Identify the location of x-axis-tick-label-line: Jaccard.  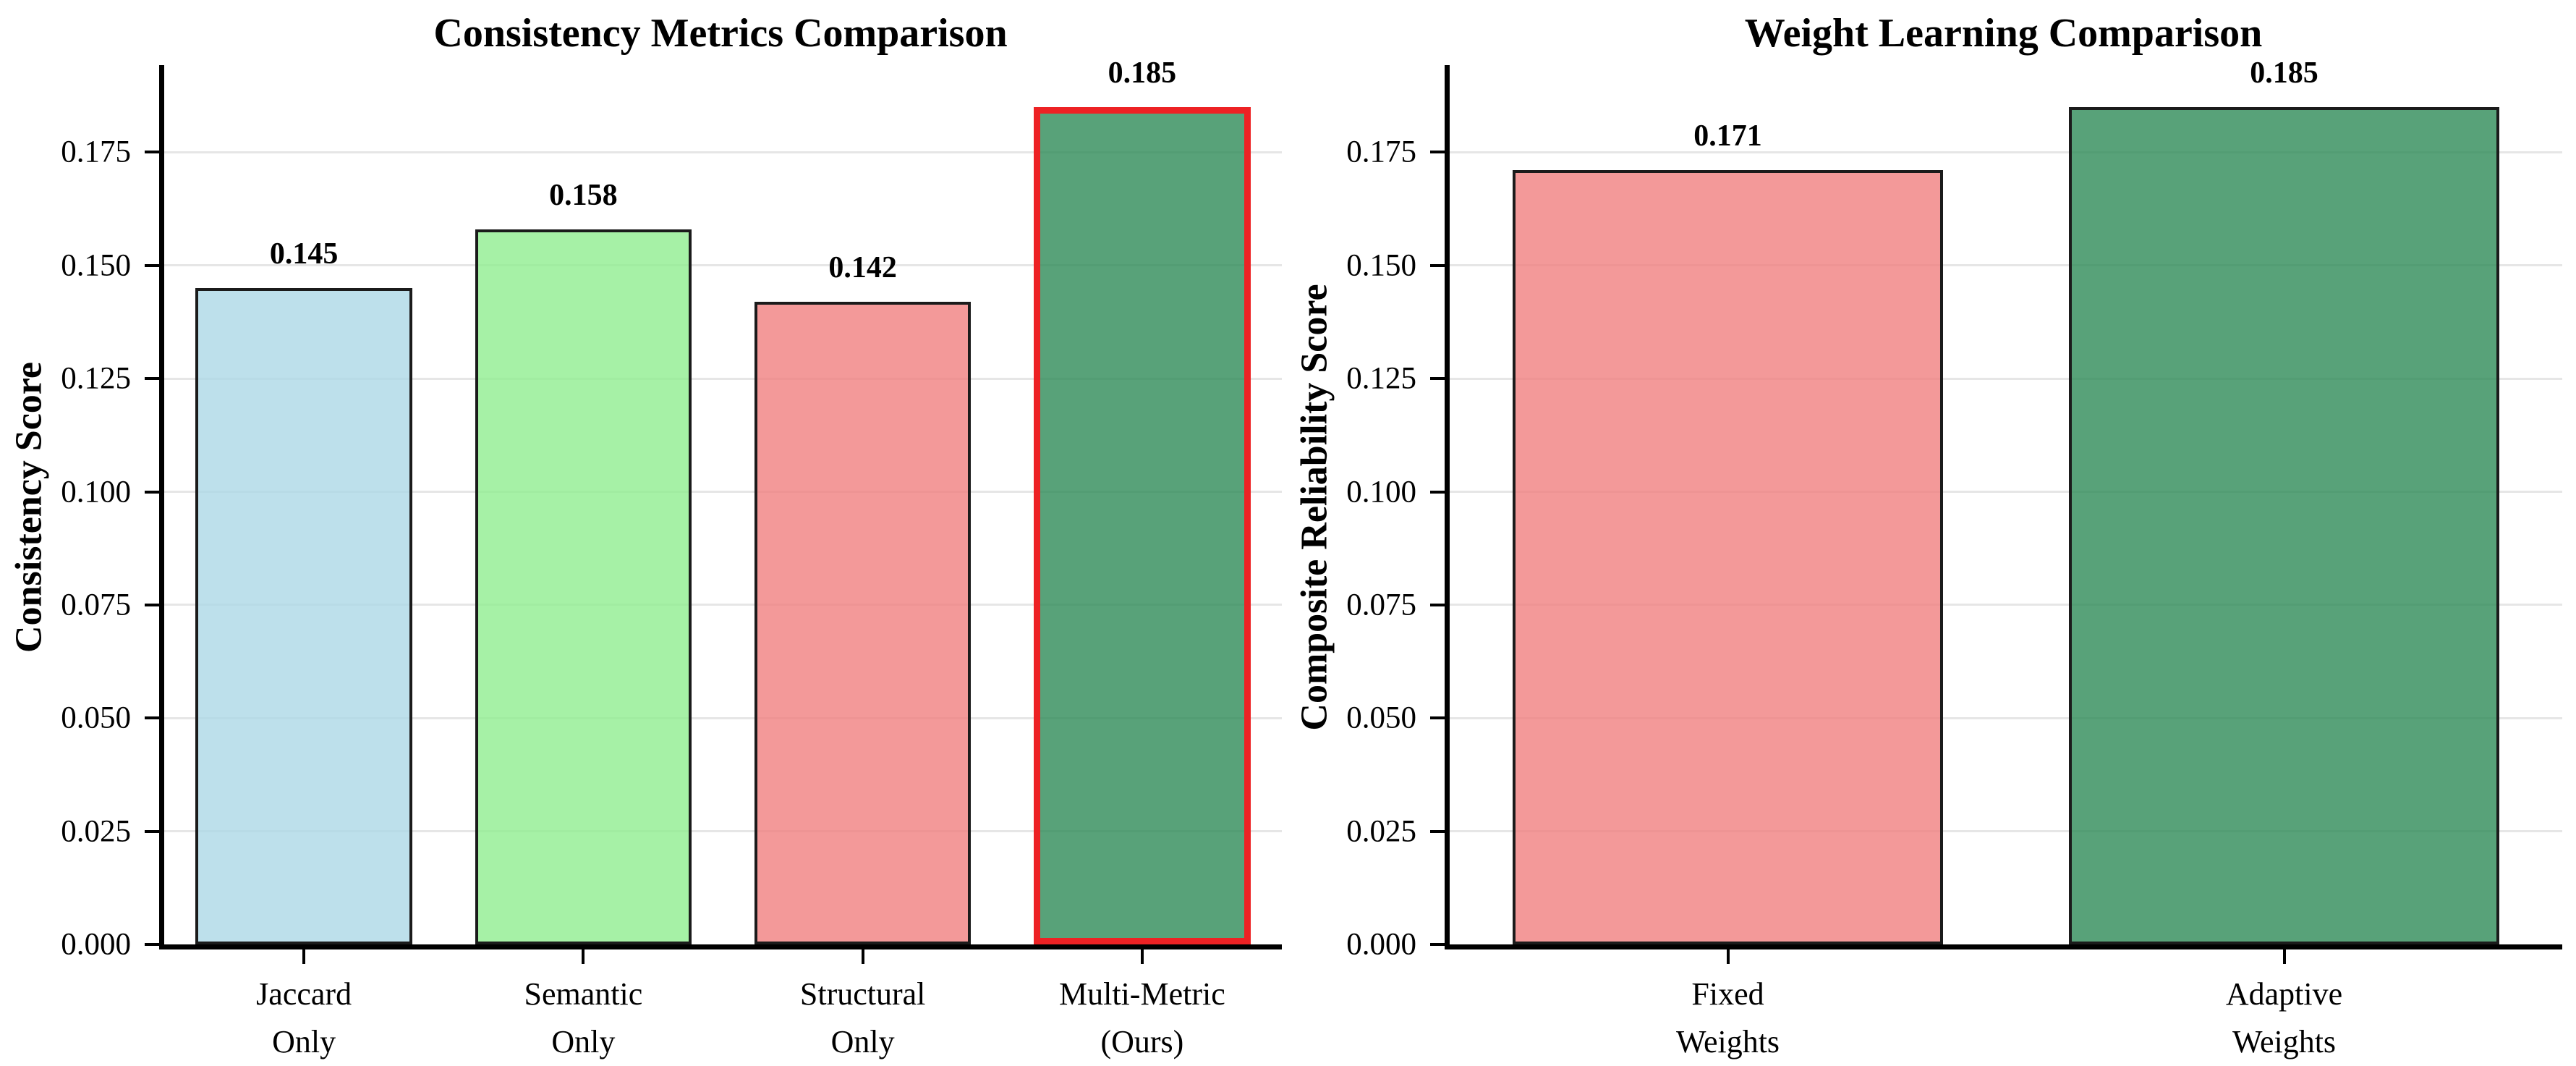
(304, 994).